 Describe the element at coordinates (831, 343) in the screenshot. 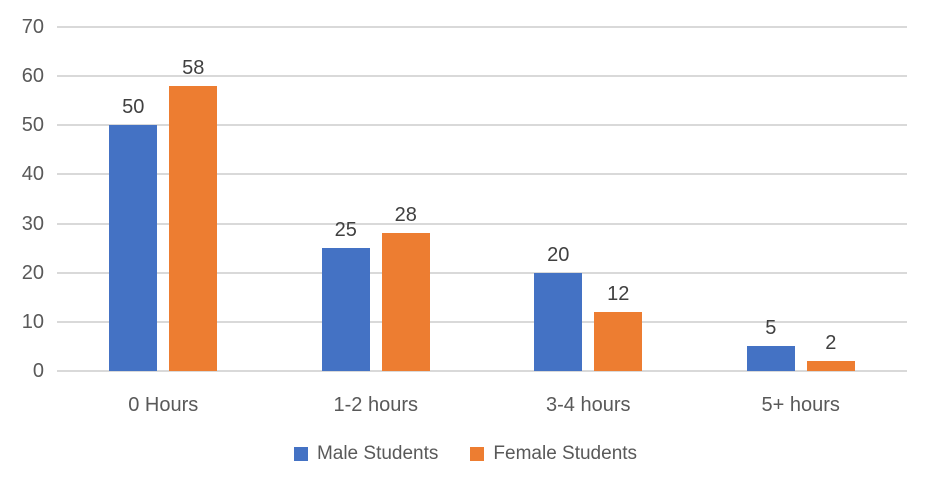

I see `bar-value-label: 2` at that location.